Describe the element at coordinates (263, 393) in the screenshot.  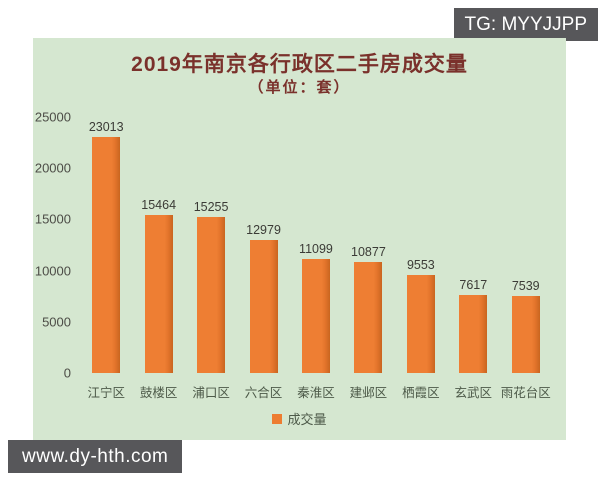
I see `x-axis-label: 六合区` at that location.